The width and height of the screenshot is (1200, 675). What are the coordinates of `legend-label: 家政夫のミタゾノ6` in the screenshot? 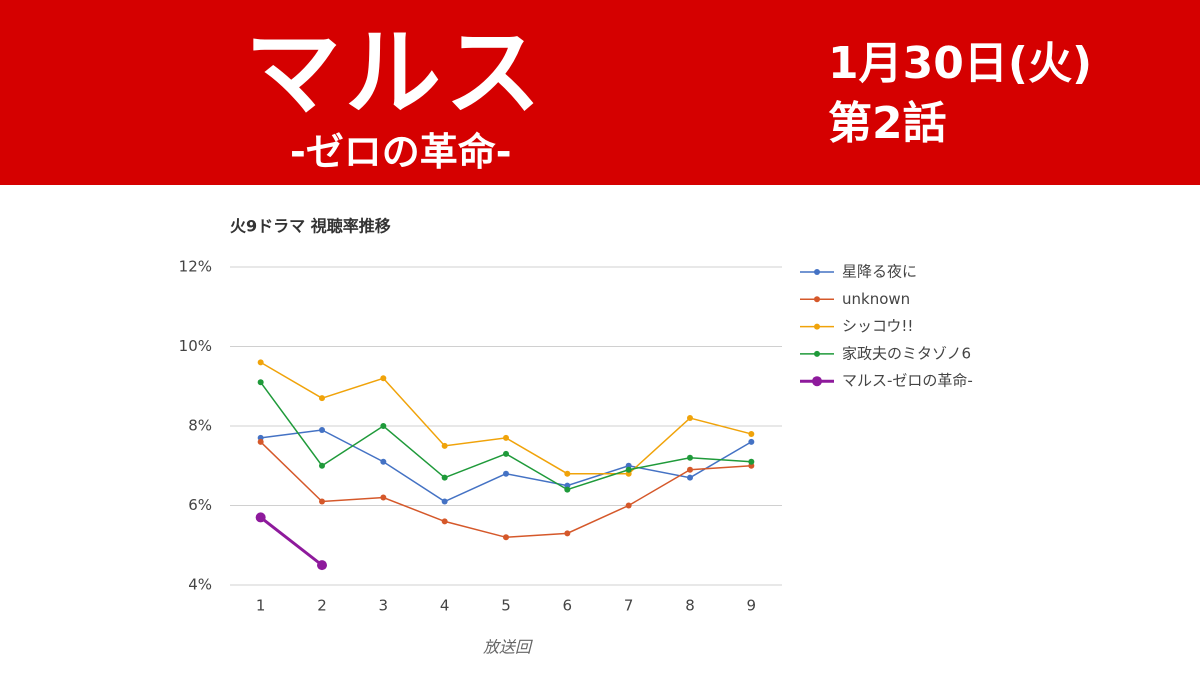 It's located at (906, 353).